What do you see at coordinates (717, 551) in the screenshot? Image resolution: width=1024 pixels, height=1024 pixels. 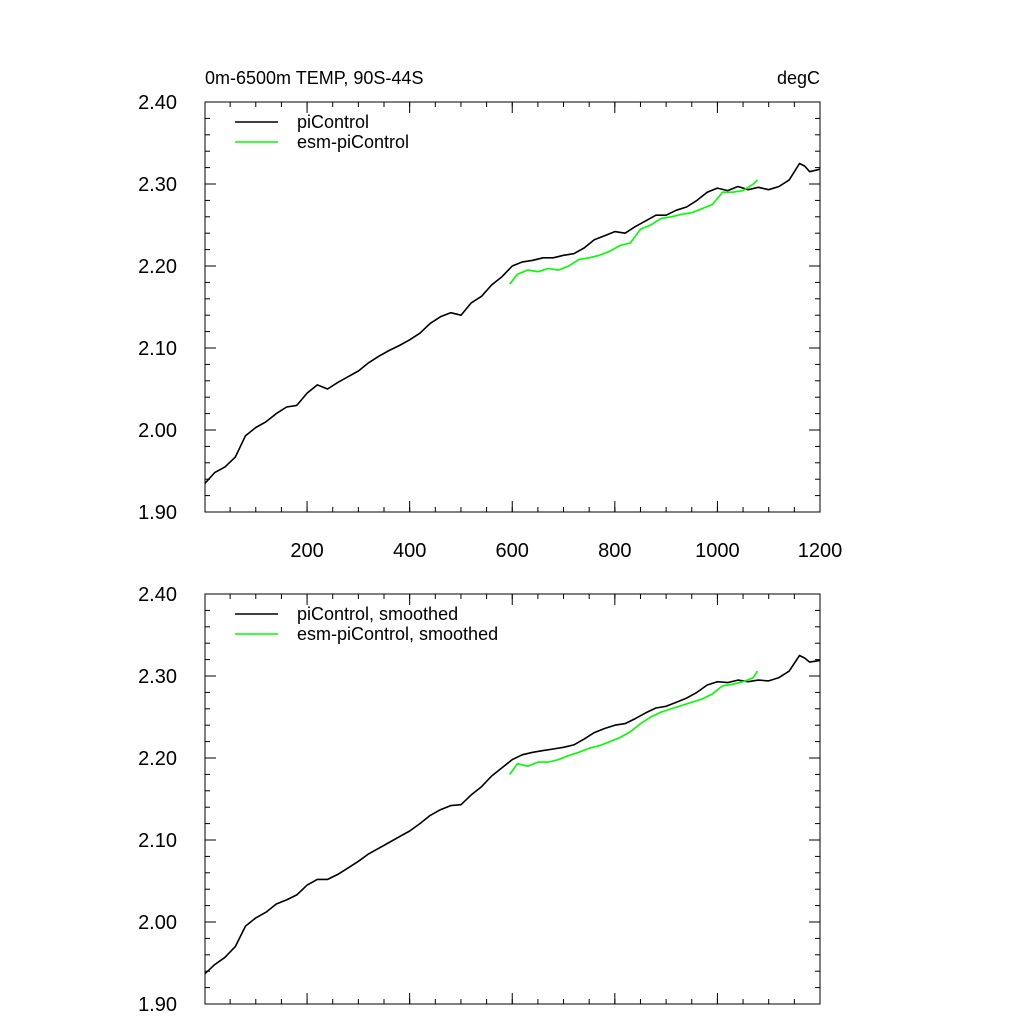 I see `x-tick-label: 1000` at bounding box center [717, 551].